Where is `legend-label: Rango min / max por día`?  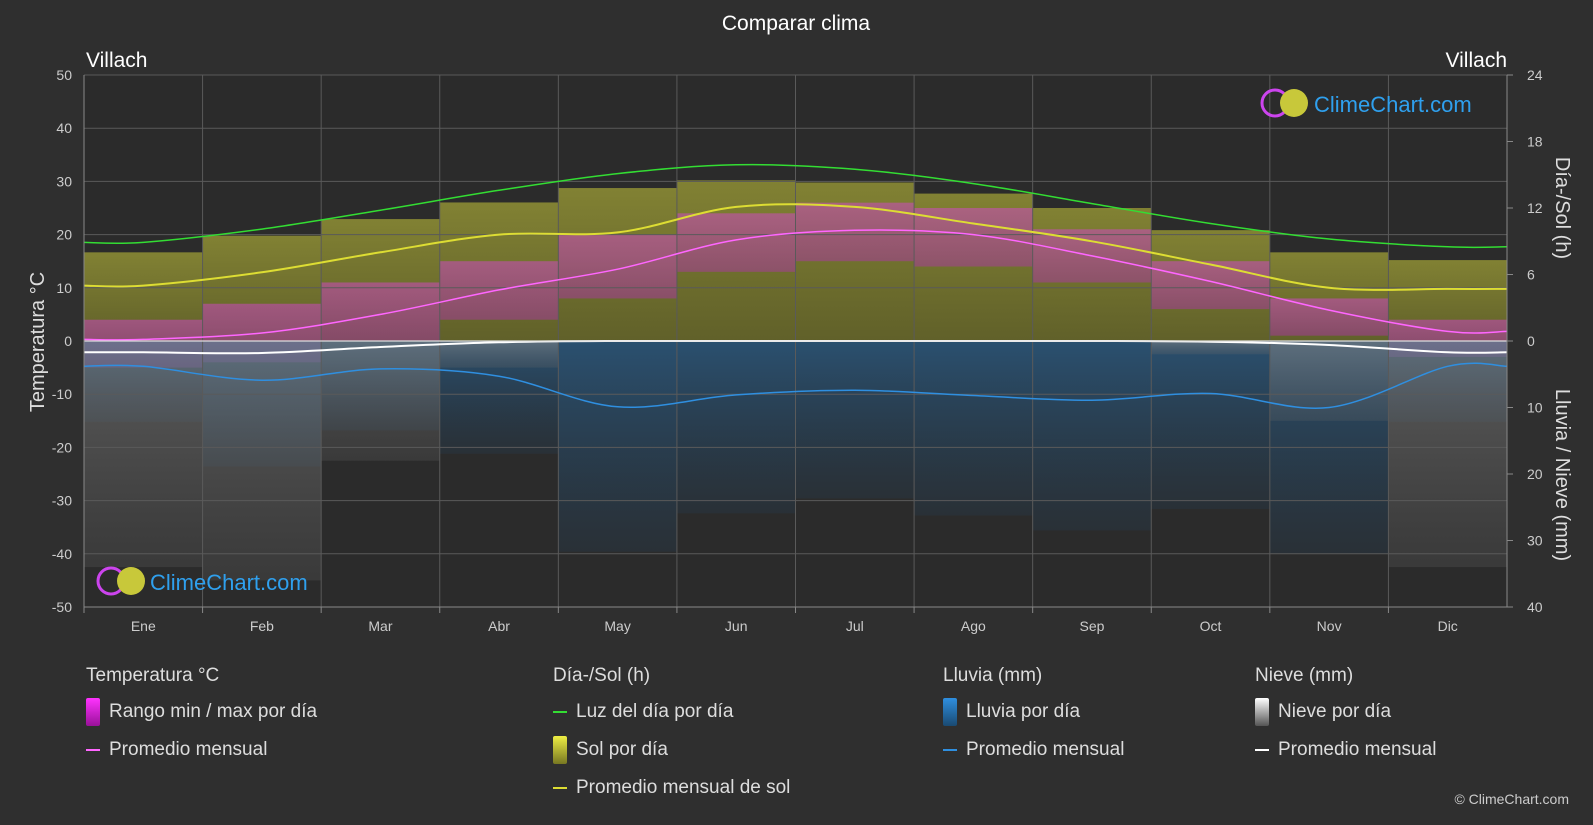
legend-label: Rango min / max por día is located at coordinates (213, 711).